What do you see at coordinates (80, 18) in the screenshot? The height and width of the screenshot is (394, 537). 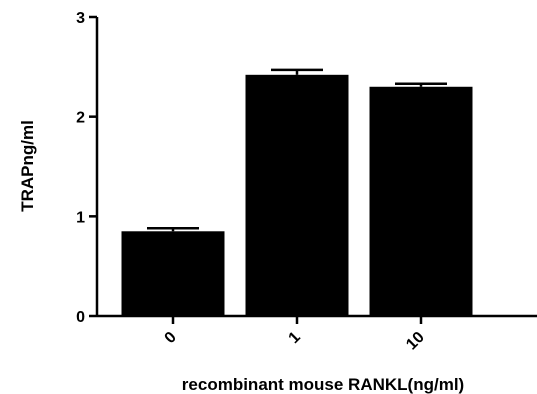 I see `y-tick-label: 3` at bounding box center [80, 18].